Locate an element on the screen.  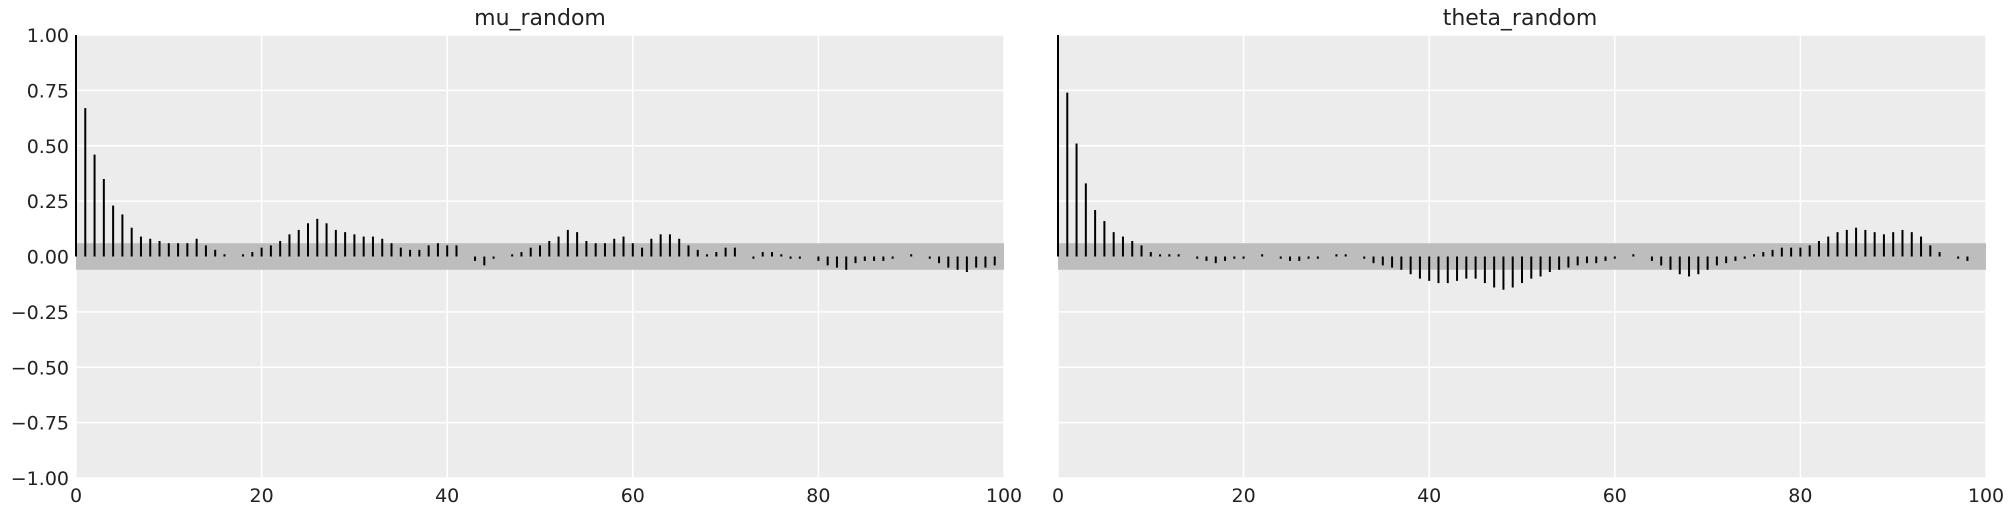
mu-random-y-tick-label: −1.00 is located at coordinates (40, 479).